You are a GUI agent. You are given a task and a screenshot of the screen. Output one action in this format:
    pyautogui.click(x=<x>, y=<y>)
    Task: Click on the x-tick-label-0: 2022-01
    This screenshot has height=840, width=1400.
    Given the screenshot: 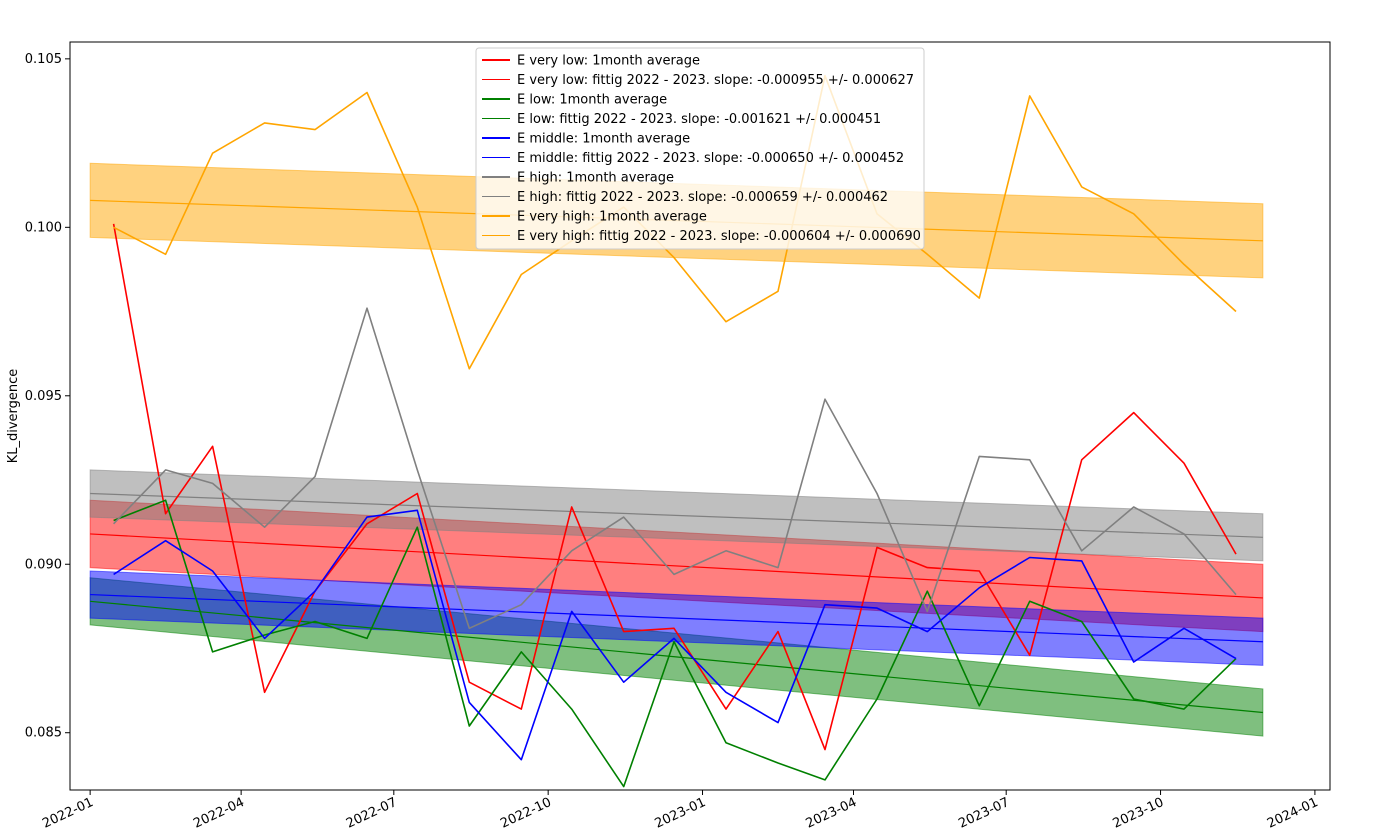 What is the action you would take?
    pyautogui.click(x=68, y=813)
    